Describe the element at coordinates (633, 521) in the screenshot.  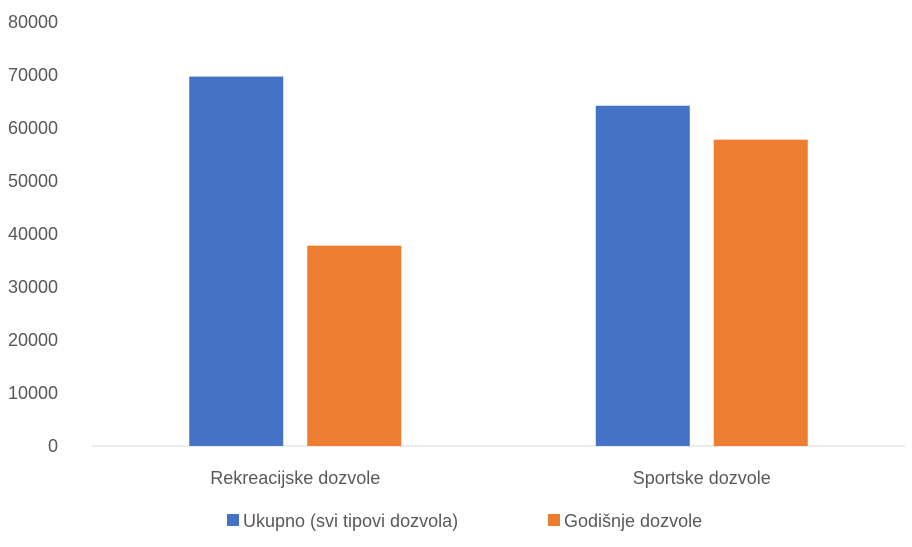
I see `legend-label: Godišnje dozvole` at that location.